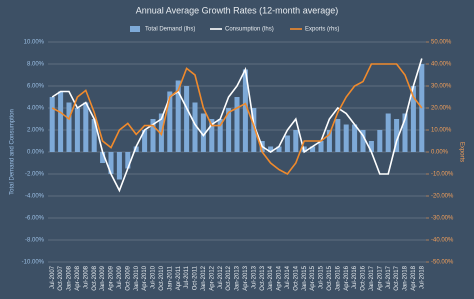  What do you see at coordinates (53, 277) in the screenshot?
I see `x-tick-label: Jul-2007` at bounding box center [53, 277].